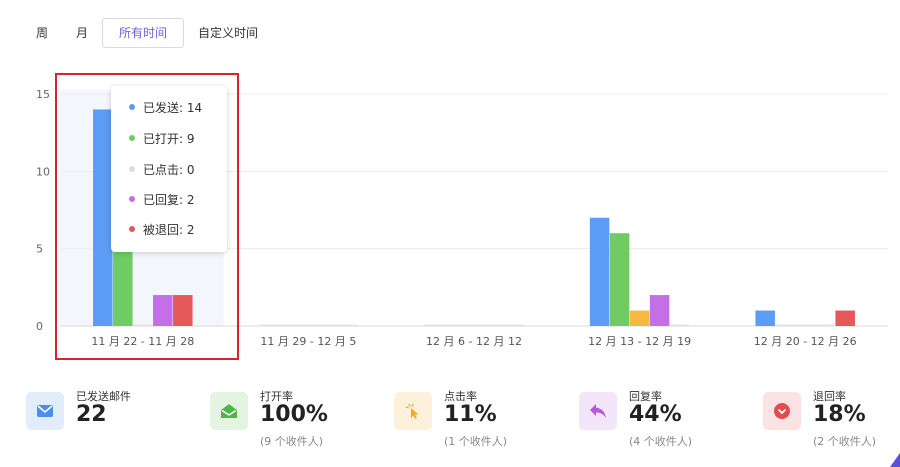 The height and width of the screenshot is (467, 900). Describe the element at coordinates (460, 396) in the screenshot. I see `stat-label: 点击率` at that location.